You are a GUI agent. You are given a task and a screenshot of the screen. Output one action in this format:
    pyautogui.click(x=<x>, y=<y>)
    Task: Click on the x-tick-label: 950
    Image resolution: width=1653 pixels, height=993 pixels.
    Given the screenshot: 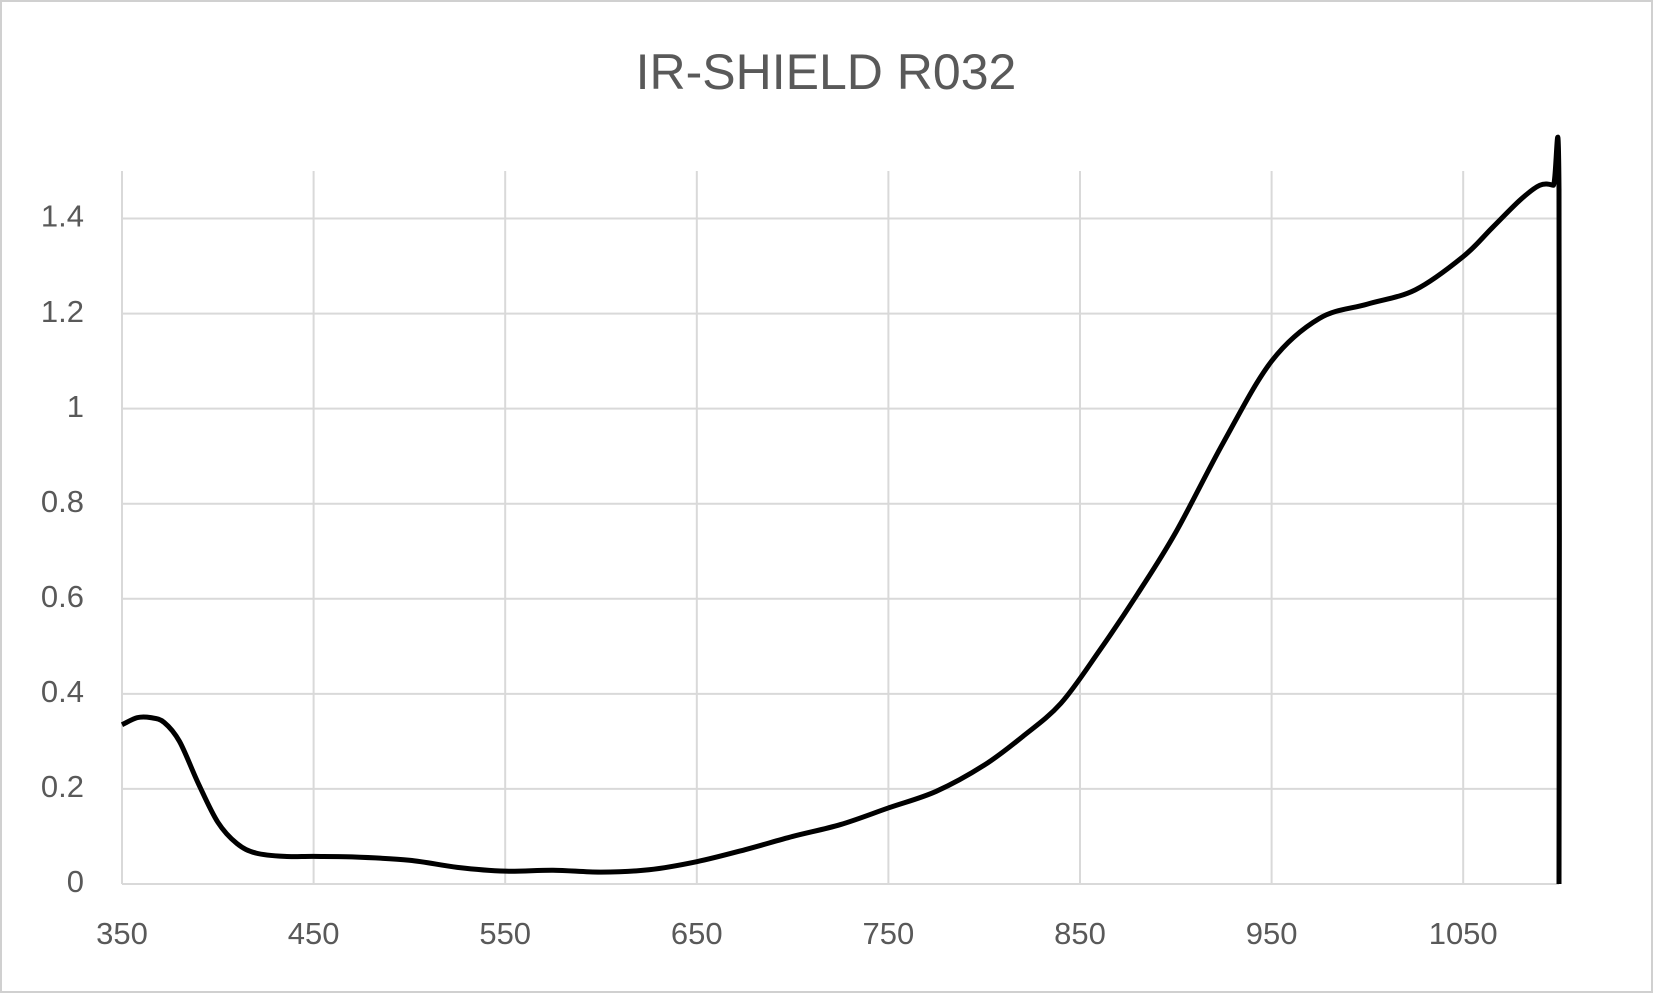 What is the action you would take?
    pyautogui.click(x=1272, y=933)
    